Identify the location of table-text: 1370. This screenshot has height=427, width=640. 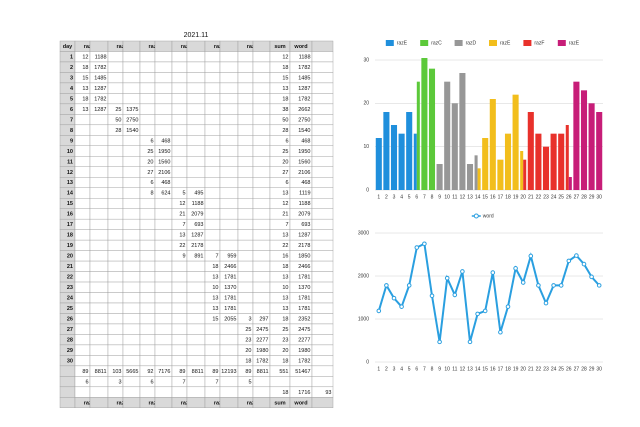
(304, 288).